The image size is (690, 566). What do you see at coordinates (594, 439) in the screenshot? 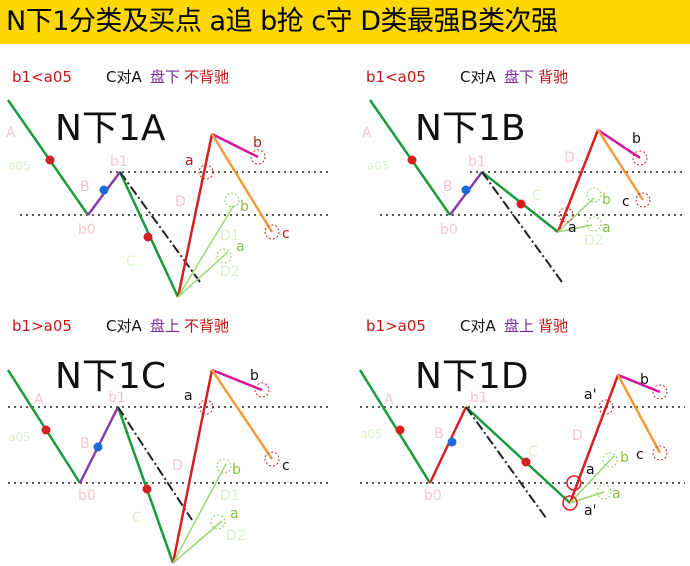
I see `panel-n1d-seg-d` at bounding box center [594, 439].